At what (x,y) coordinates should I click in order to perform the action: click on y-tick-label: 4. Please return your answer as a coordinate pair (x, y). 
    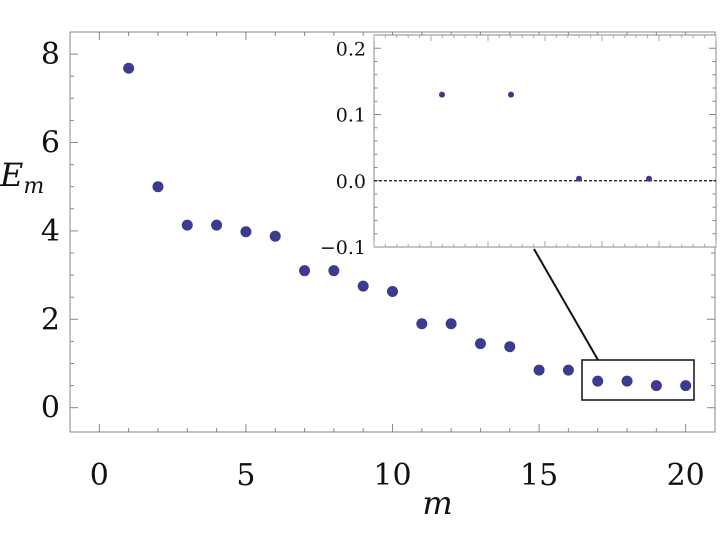
    Looking at the image, I should click on (50, 231).